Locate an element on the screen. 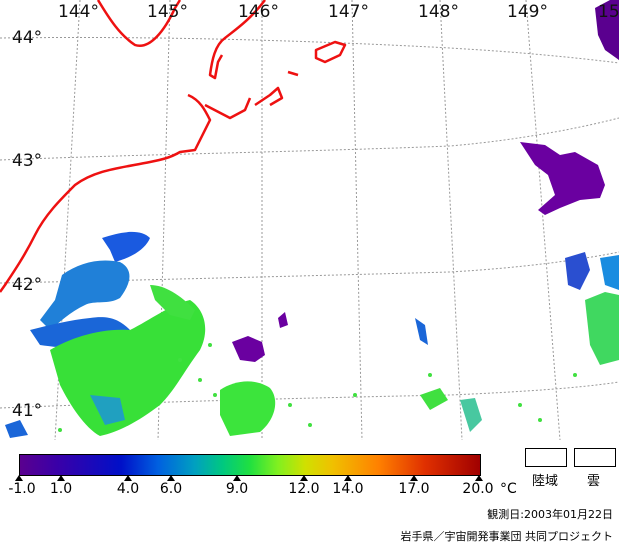 This screenshot has height=546, width=619. land-legend-label: 陸域 is located at coordinates (545, 481).